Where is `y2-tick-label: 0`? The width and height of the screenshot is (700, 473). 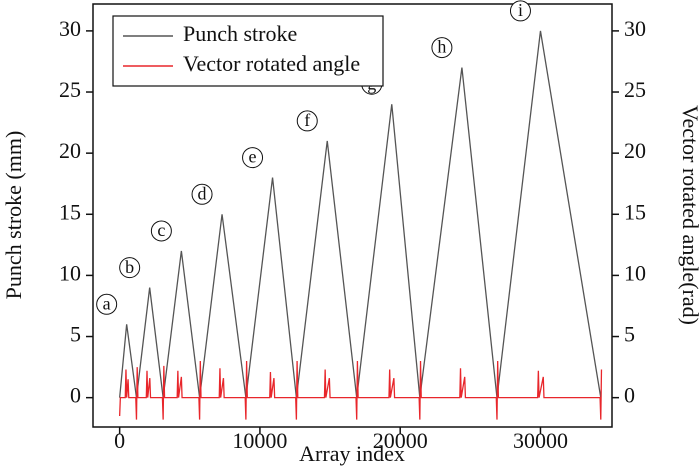 y2-tick-label: 0 is located at coordinates (629, 395).